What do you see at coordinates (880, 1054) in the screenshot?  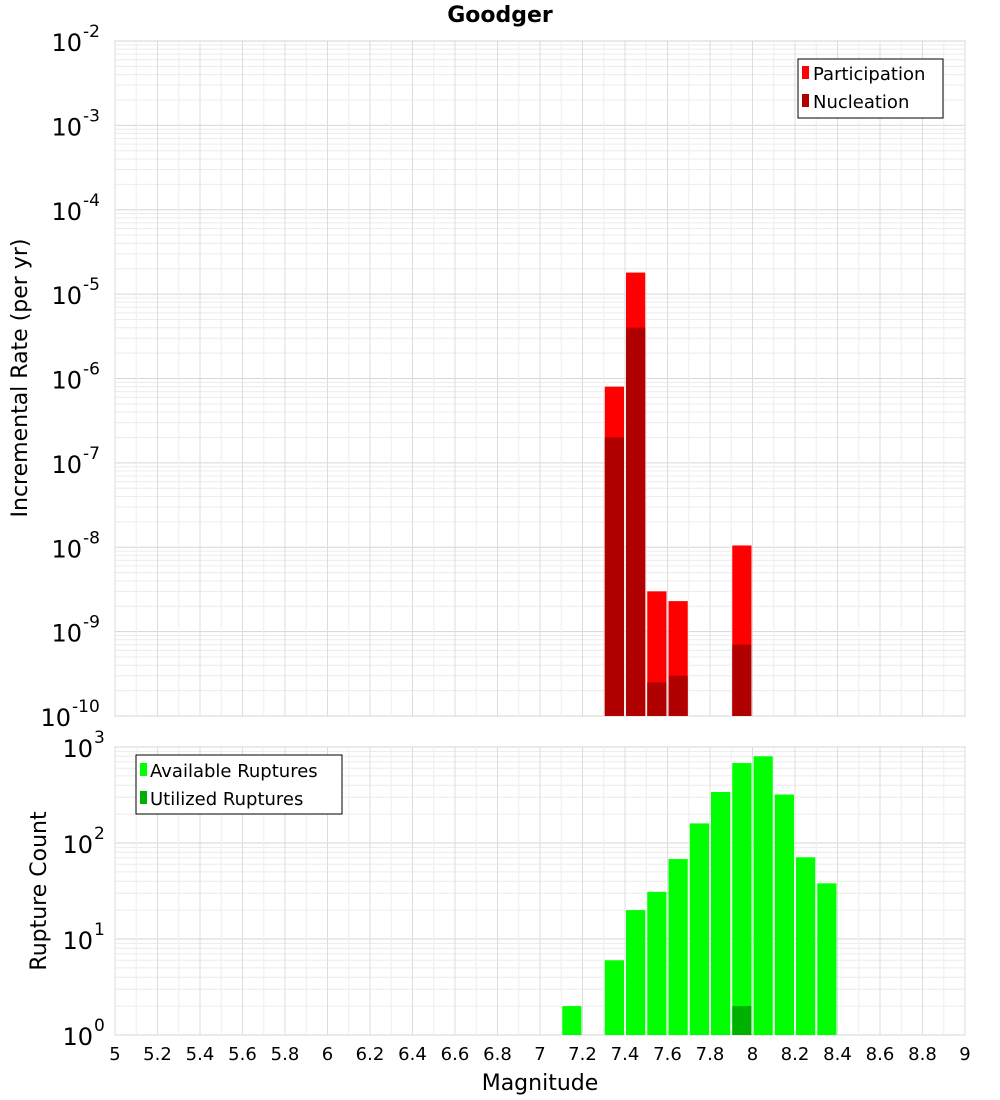 I see `x-tick-label: 8.6` at bounding box center [880, 1054].